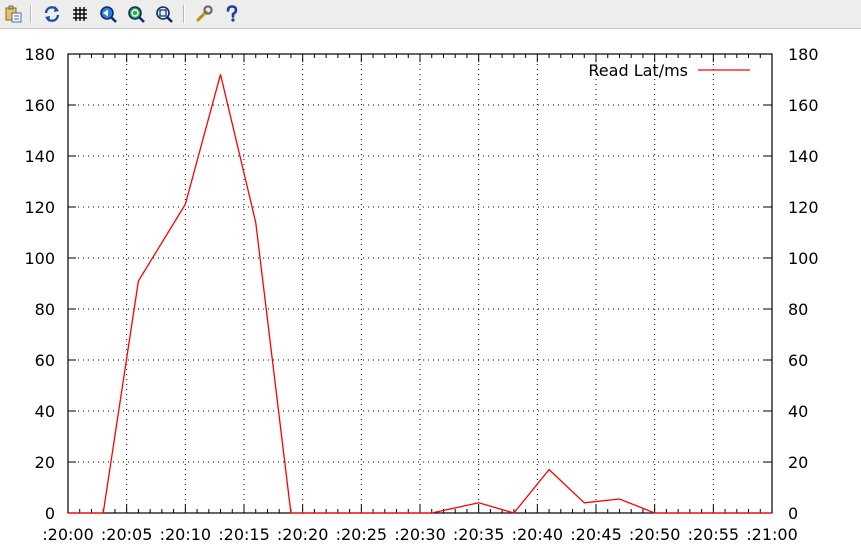 This screenshot has width=861, height=545. Describe the element at coordinates (232, 14) in the screenshot. I see `help-icon` at that location.